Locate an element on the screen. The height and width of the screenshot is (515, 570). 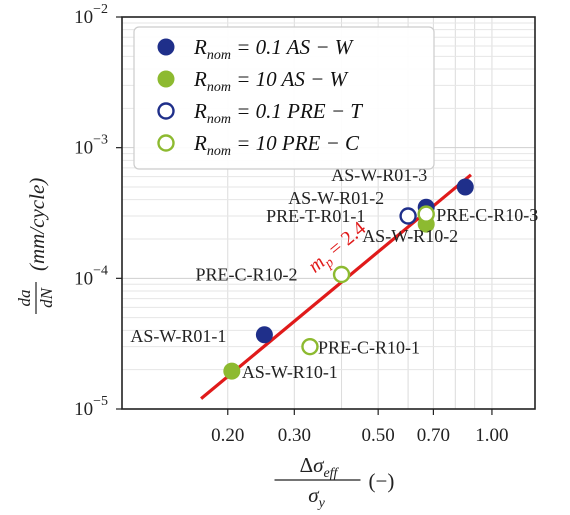
y-tick-label: 10⁻⁵ is located at coordinates (91, 407).